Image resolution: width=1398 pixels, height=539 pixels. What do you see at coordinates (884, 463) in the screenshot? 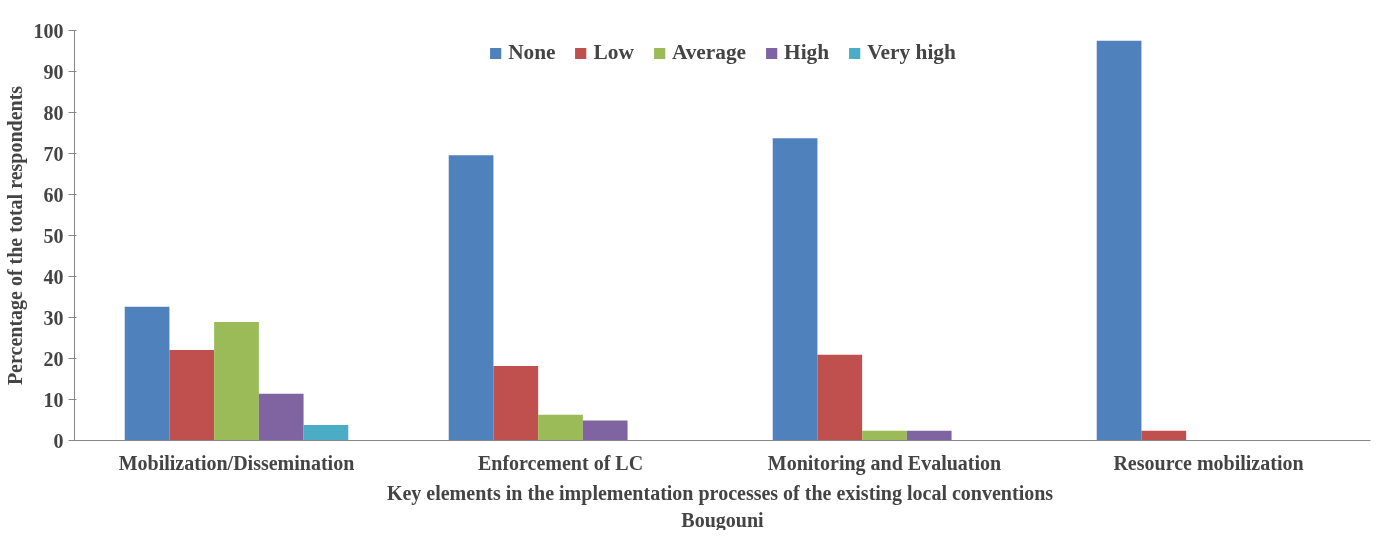
I see `x-tick-label: Monitoring and Evaluation` at bounding box center [884, 463].